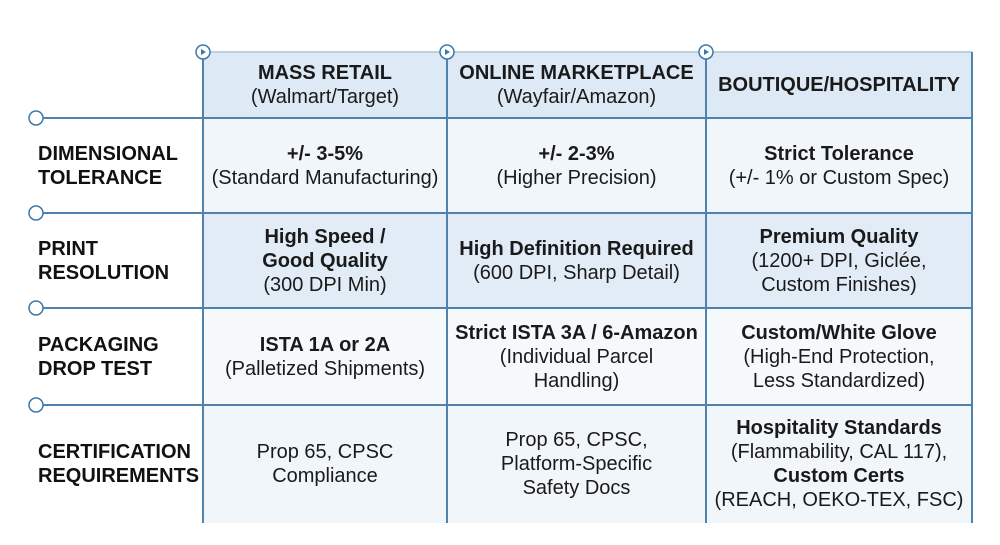  I want to click on cell-detail: Platform-Specific, so click(576, 464).